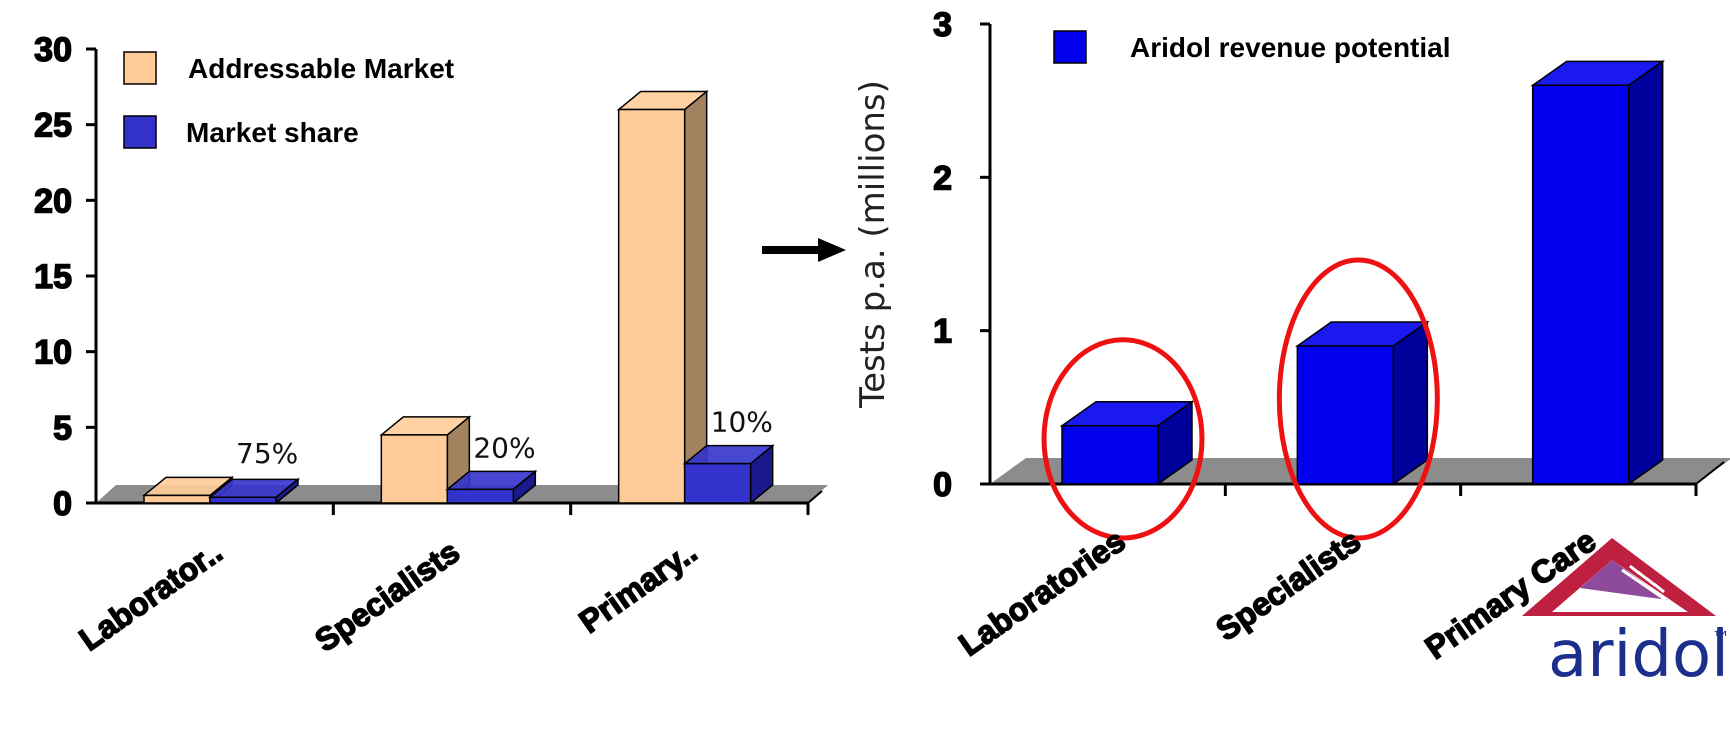 This screenshot has height=729, width=1730. I want to click on x-tick-label: Primary.., so click(637, 586).